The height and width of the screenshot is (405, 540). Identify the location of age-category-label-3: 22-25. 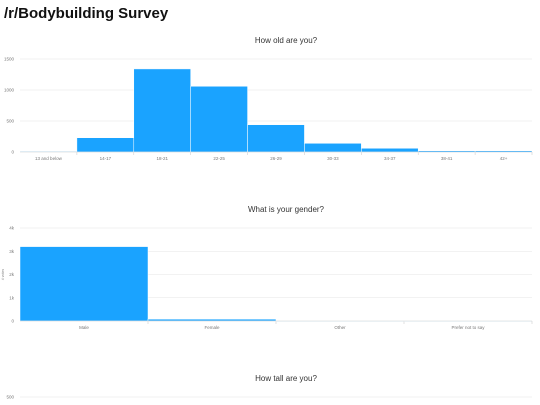
(219, 158).